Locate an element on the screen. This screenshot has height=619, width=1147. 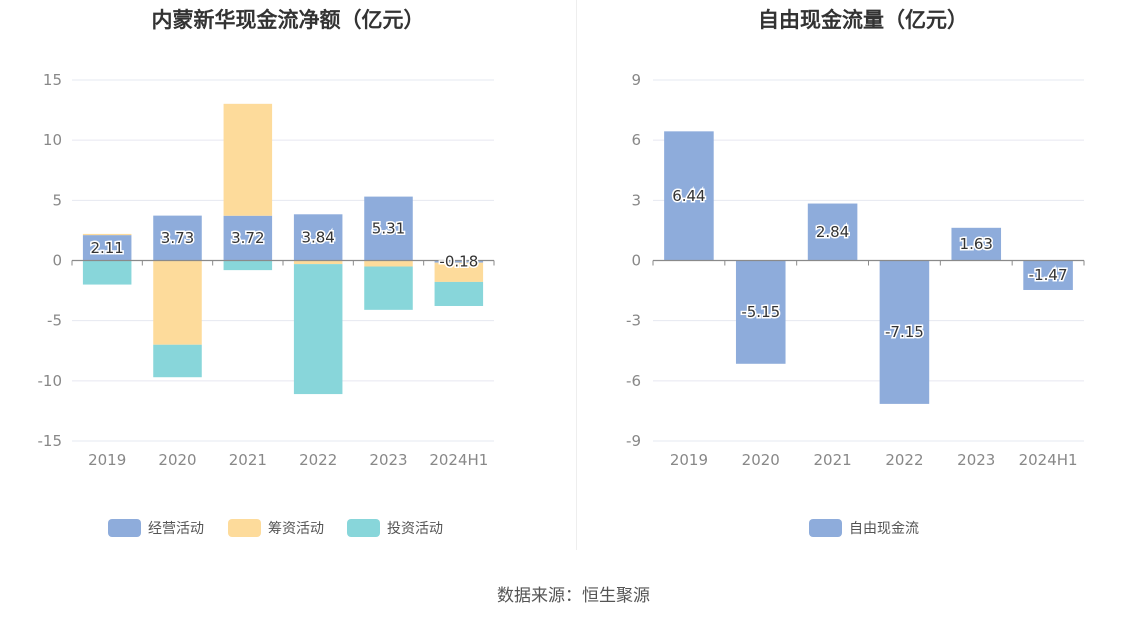
y-tick-label: -6 is located at coordinates (633, 381).